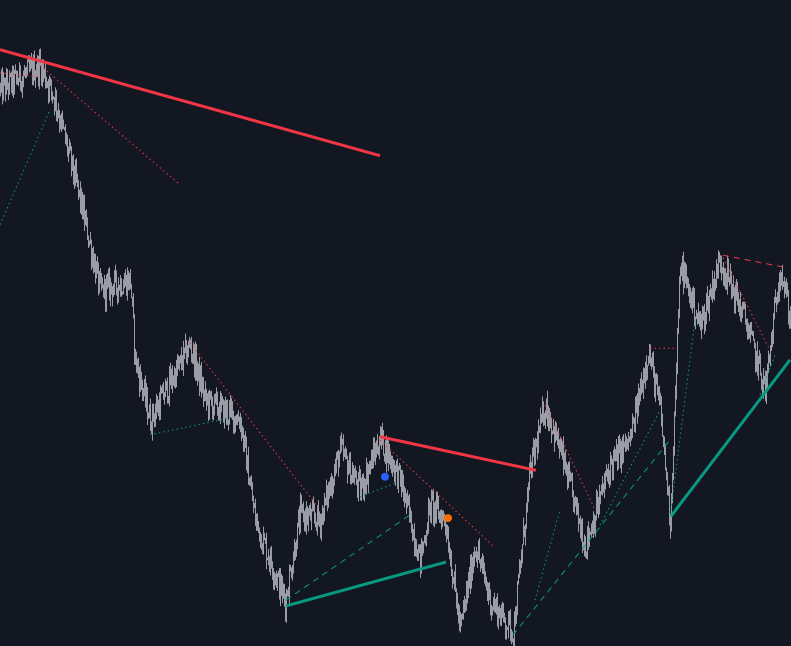  What do you see at coordinates (416, 497) in the screenshot?
I see `signal-markers` at bounding box center [416, 497].